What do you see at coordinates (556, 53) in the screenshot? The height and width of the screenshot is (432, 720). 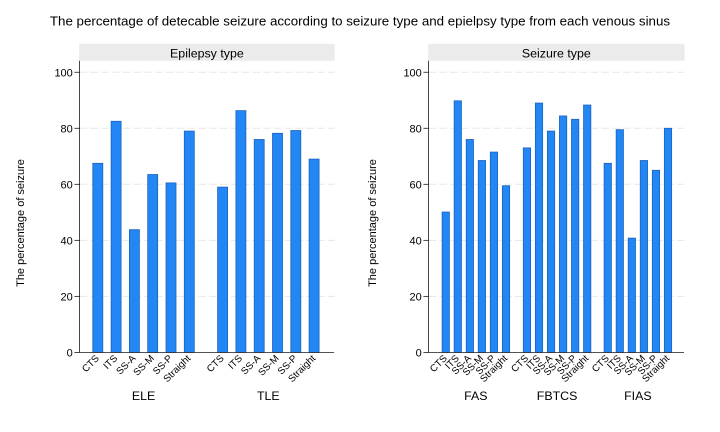 I see `svg-text: Seizure type` at bounding box center [556, 53].